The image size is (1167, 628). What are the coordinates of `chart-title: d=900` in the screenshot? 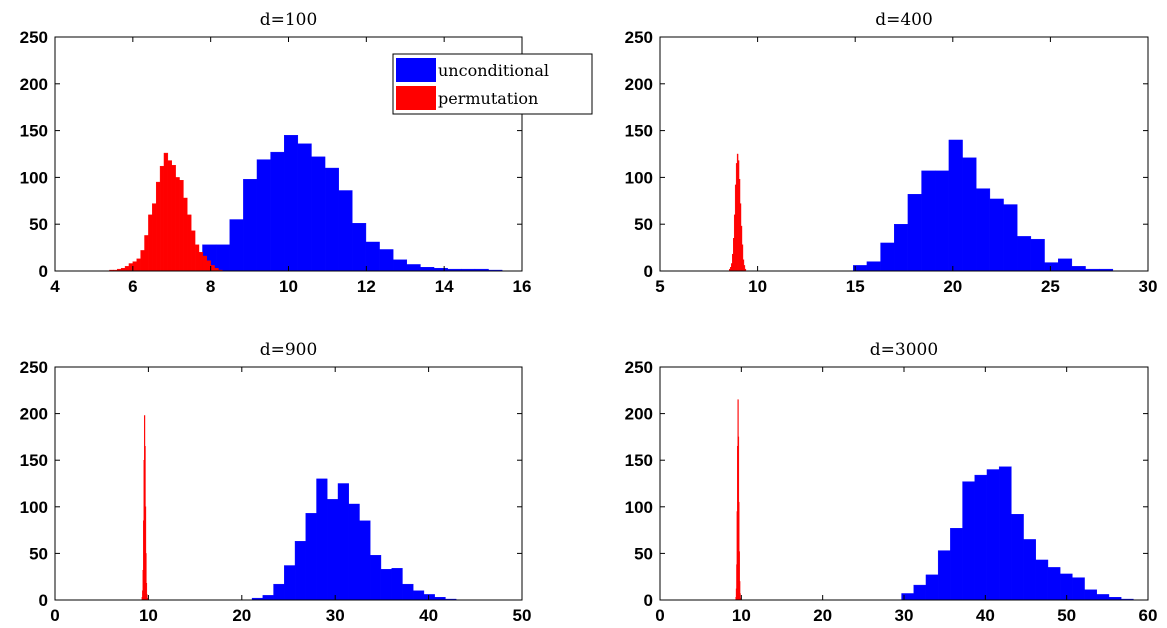 It's located at (289, 350).